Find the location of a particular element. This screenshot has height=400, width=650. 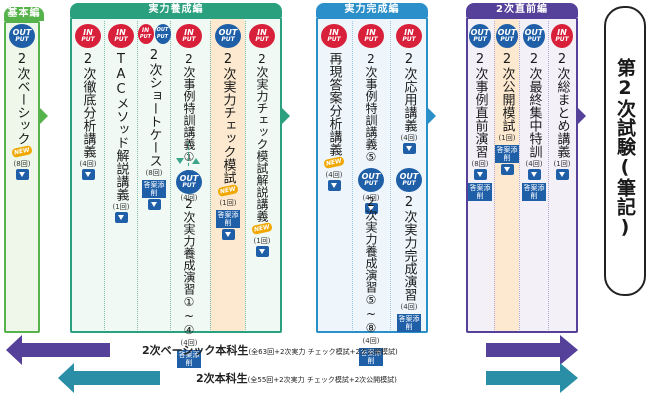

course-label: TACメソッド解説講義 is located at coordinates (121, 126).